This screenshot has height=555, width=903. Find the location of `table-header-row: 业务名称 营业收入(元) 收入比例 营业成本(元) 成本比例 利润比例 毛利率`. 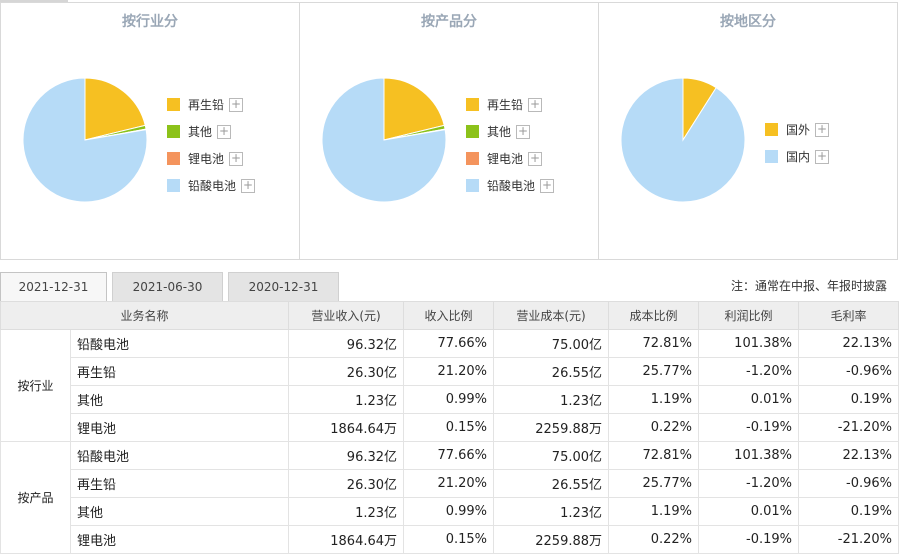

table-header-row: 业务名称 营业收入(元) 收入比例 营业成本(元) 成本比例 利润比例 毛利率 is located at coordinates (450, 315).